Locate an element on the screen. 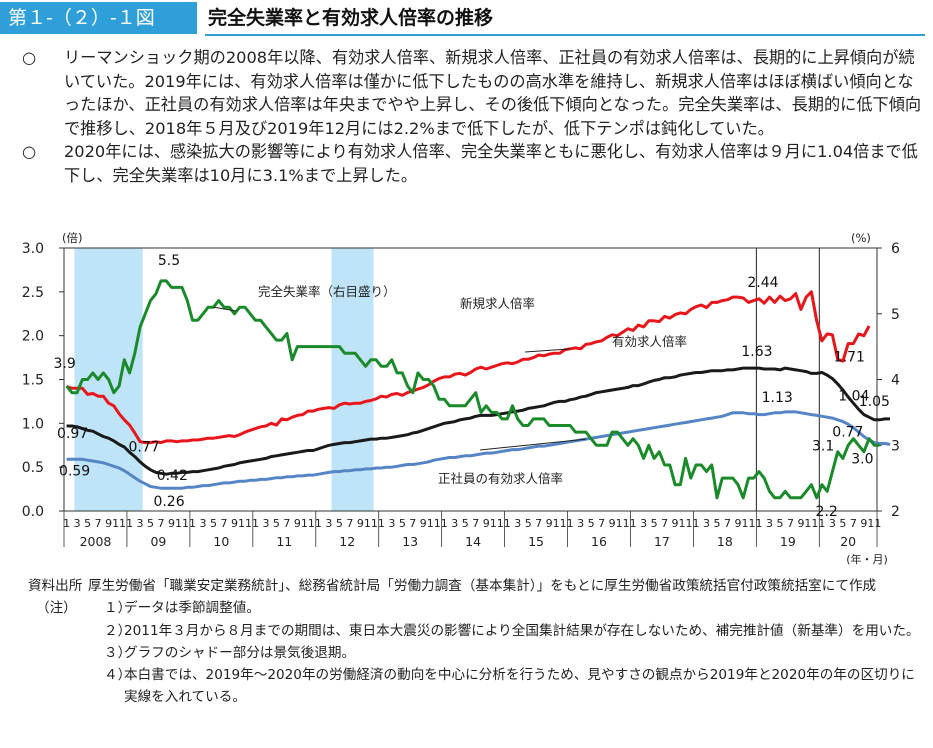 Image resolution: width=933 pixels, height=748 pixels. data-label: 1.05 is located at coordinates (874, 402).